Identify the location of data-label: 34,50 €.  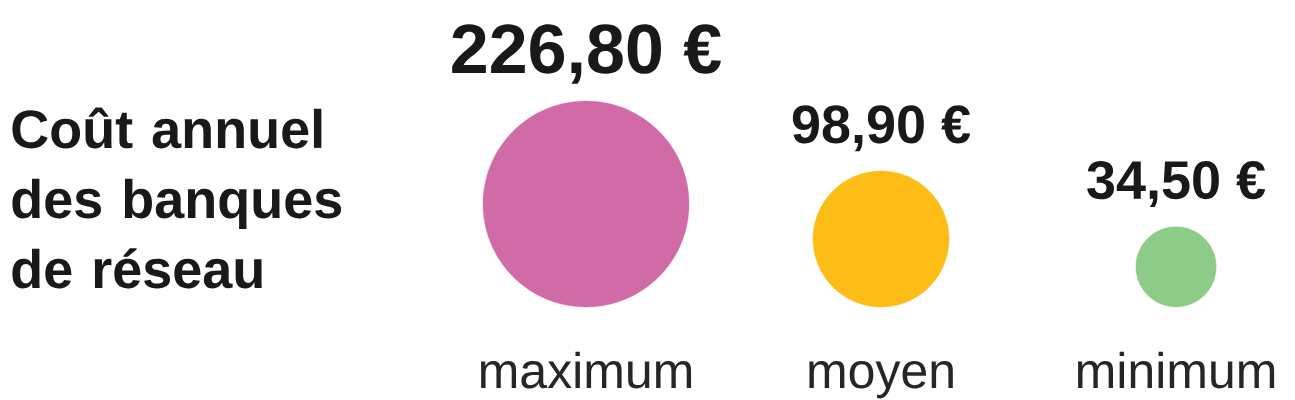
(1176, 184).